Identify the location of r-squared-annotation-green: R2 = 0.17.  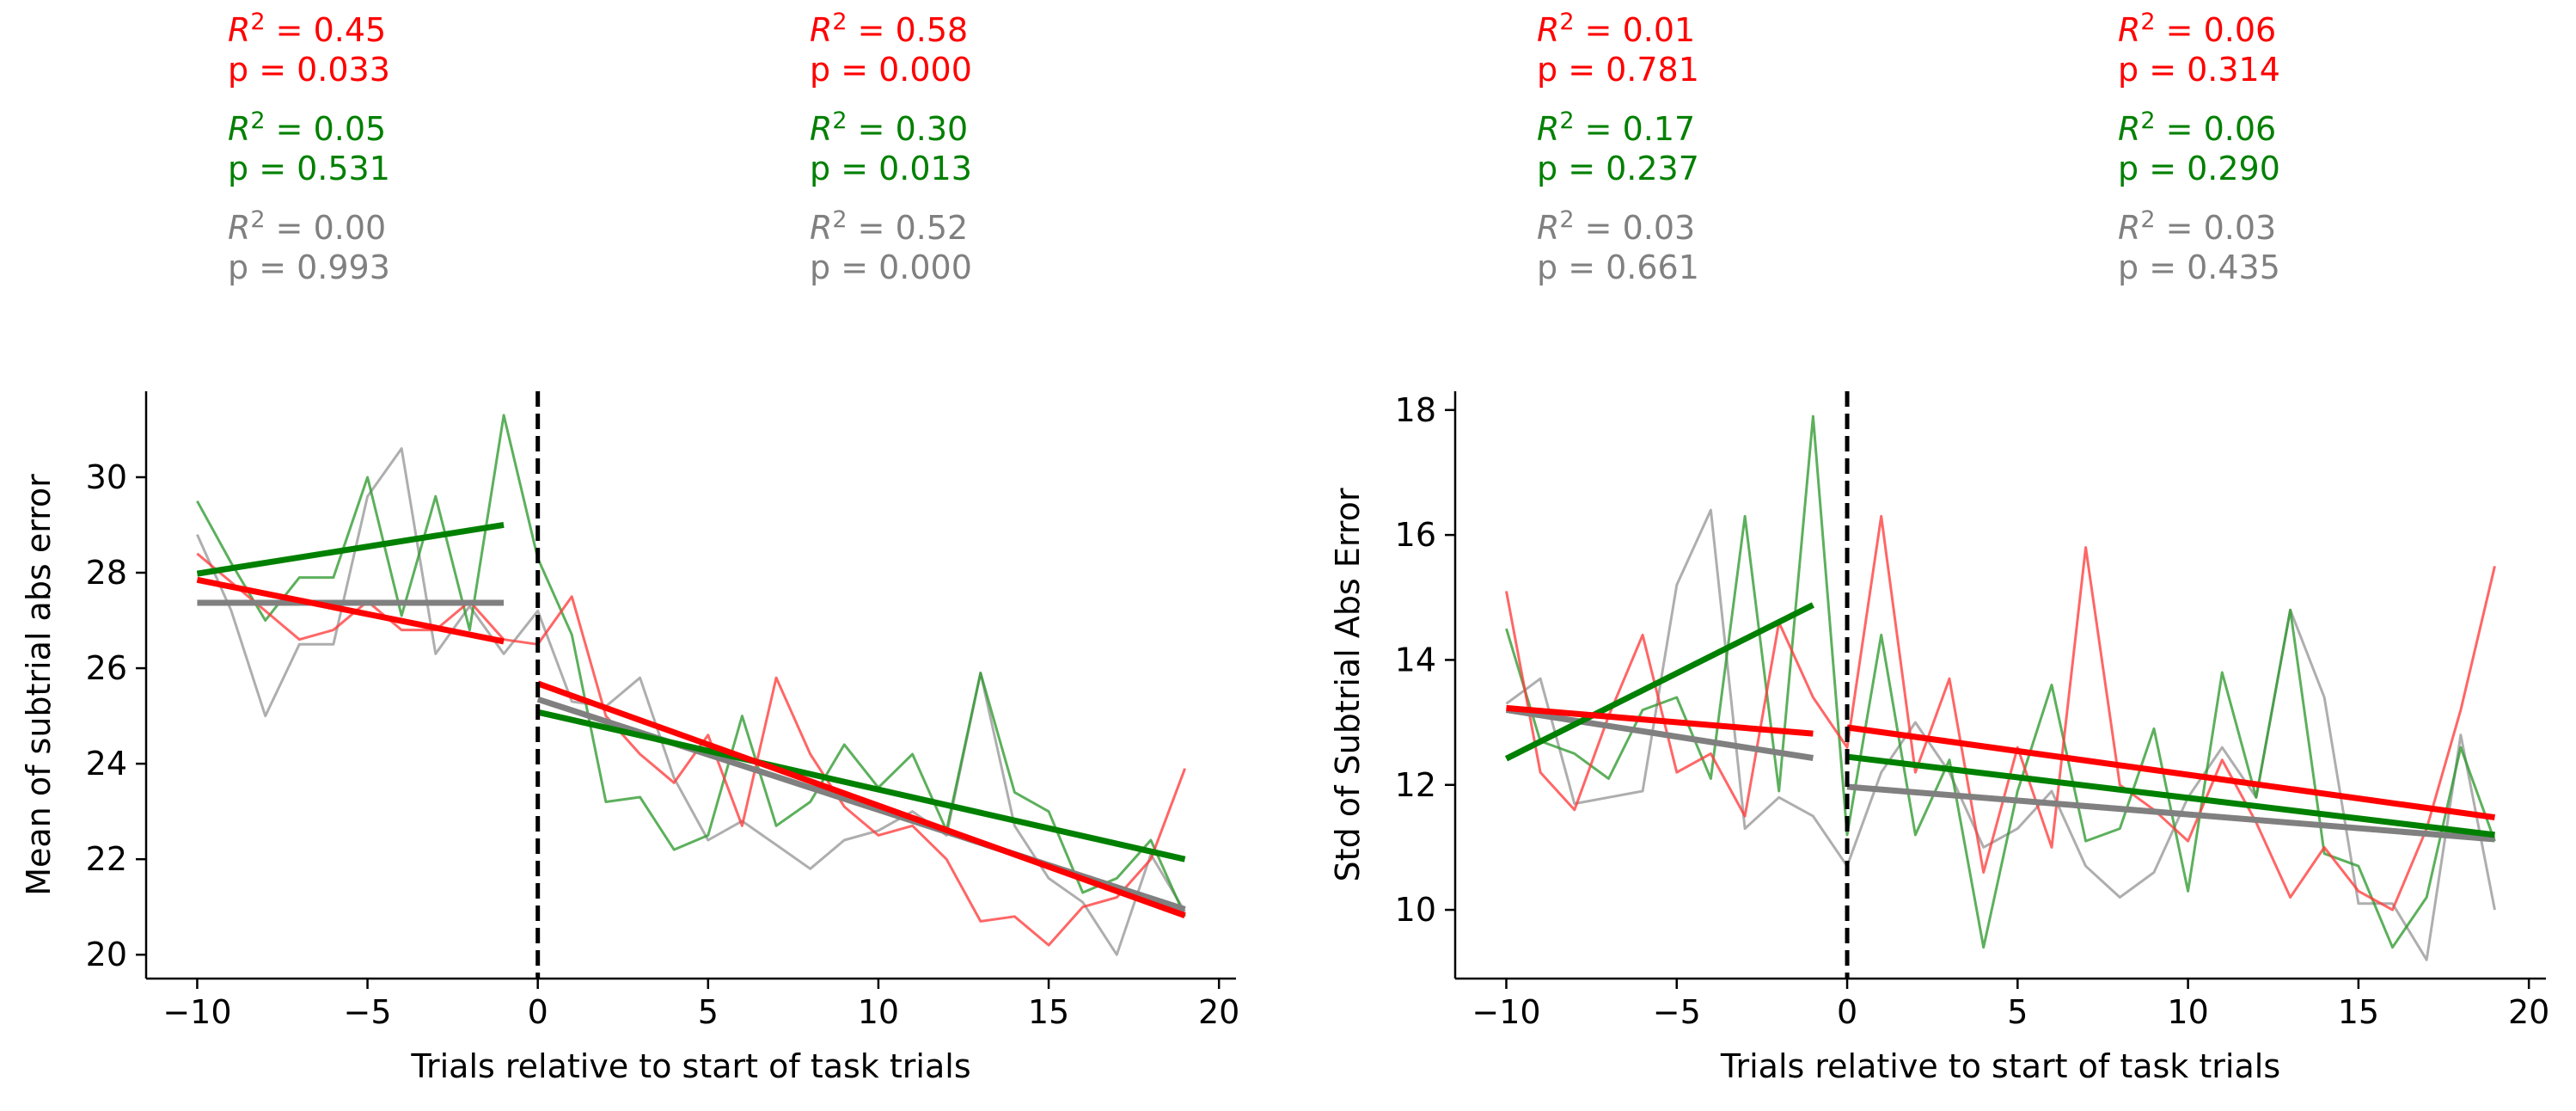
(1616, 127).